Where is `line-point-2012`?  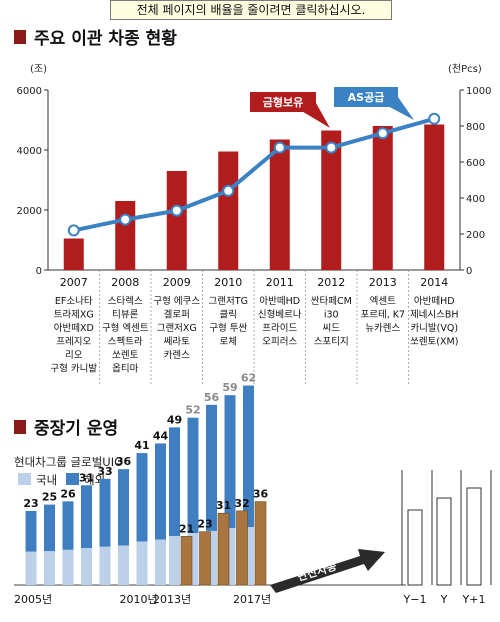 line-point-2012 is located at coordinates (331, 147).